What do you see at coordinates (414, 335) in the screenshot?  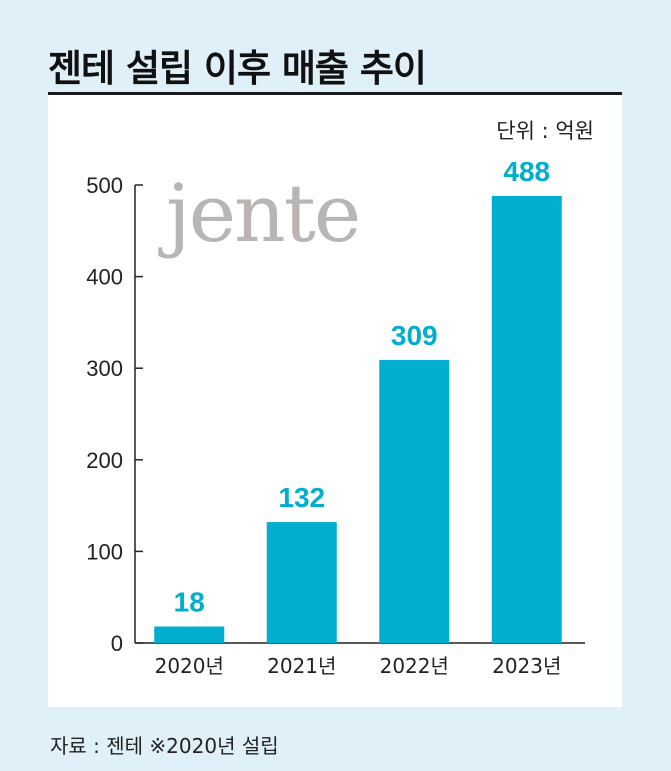 I see `data-label: 309` at bounding box center [414, 335].